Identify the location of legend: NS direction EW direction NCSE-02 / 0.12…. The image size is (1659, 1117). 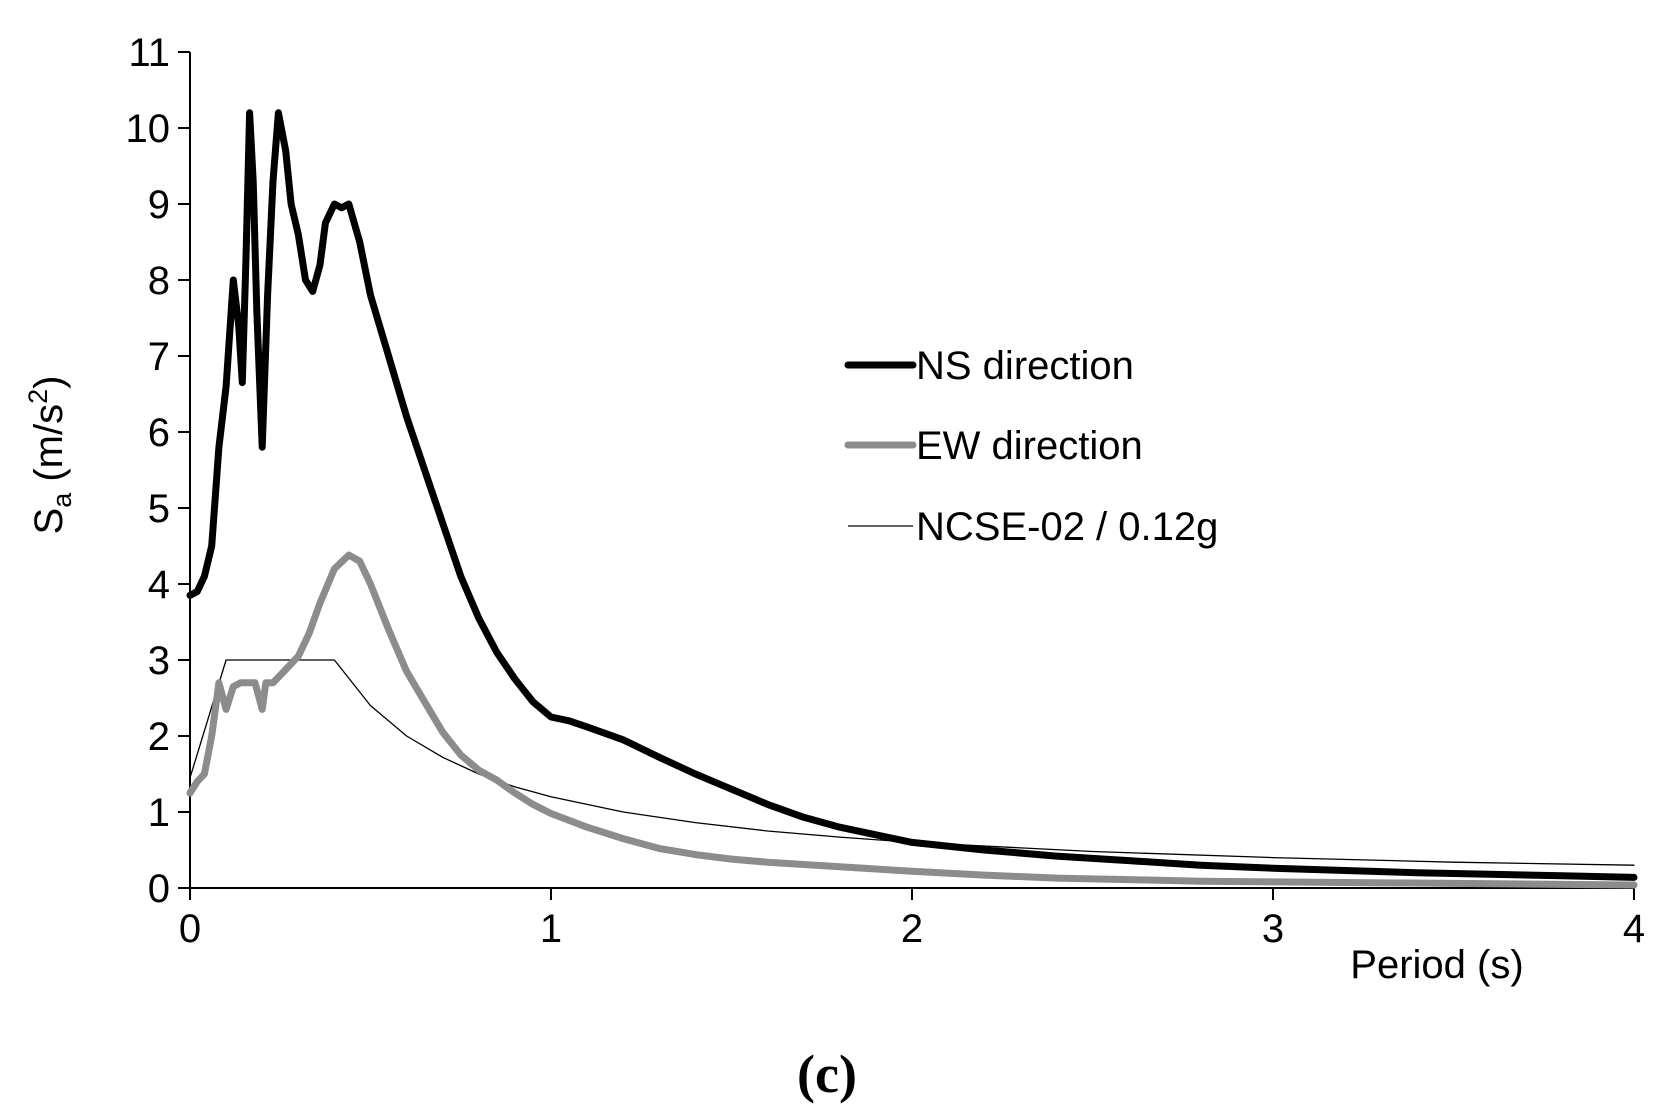
(1031, 446).